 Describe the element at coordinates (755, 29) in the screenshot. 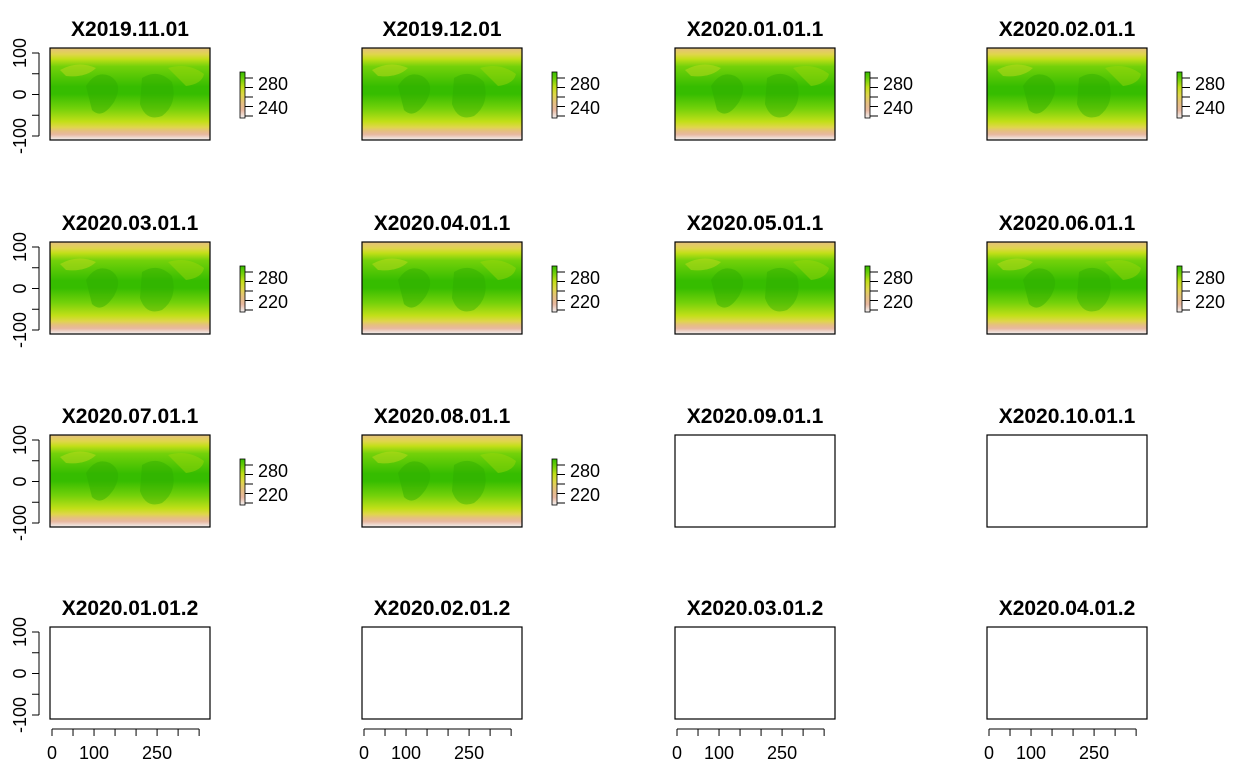

I see `panel-title: X2020.01.01.1` at that location.